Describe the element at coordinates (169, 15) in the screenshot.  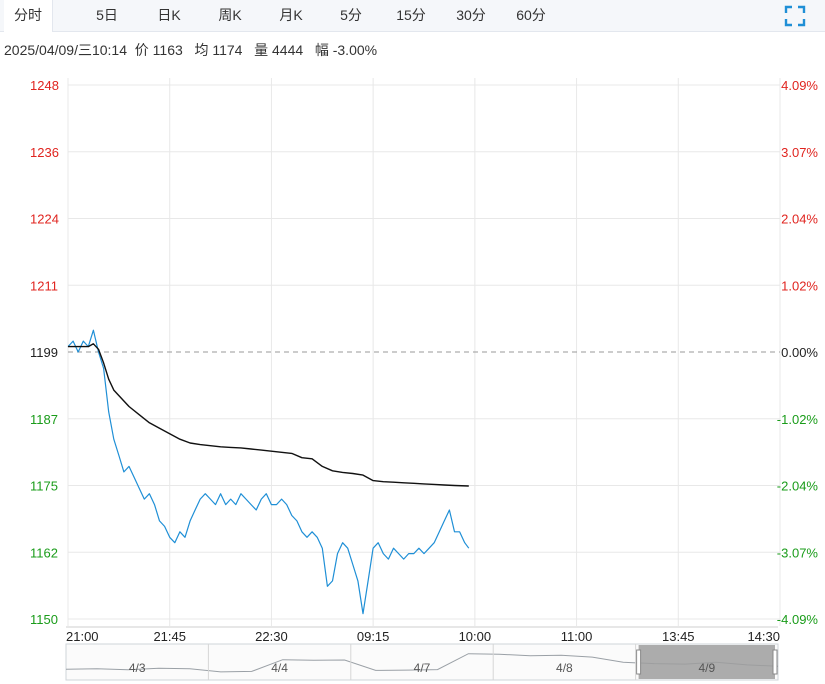
I see `tab-3: 日K` at that location.